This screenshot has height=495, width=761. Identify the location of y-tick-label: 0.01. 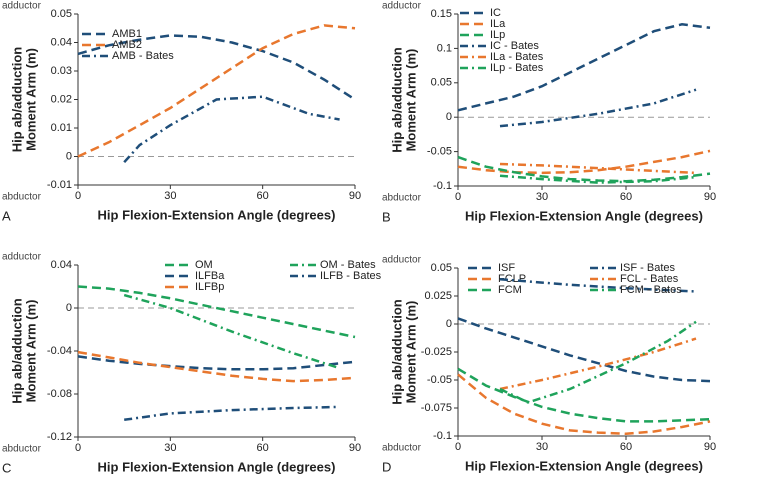
(61, 128).